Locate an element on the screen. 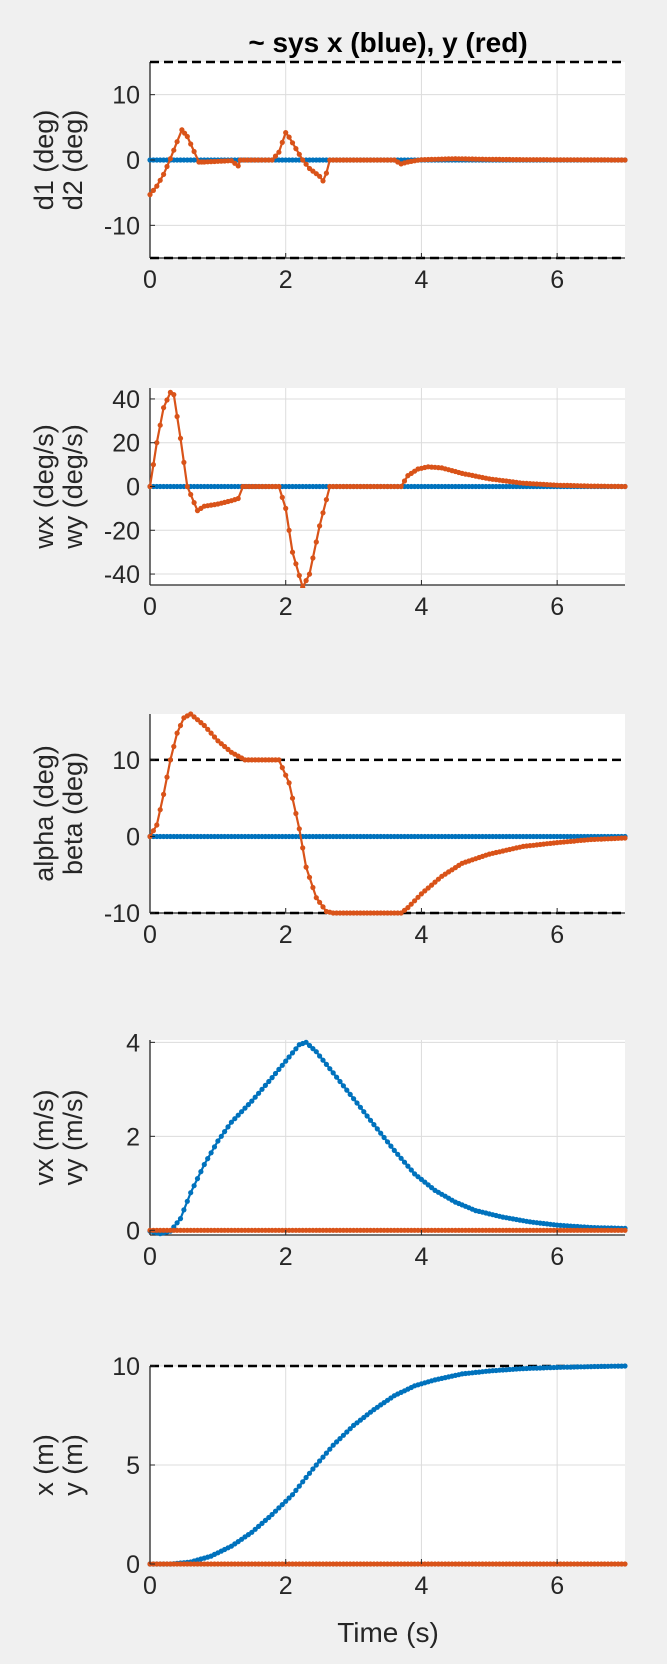  series-markers-x is located at coordinates (387, 836).